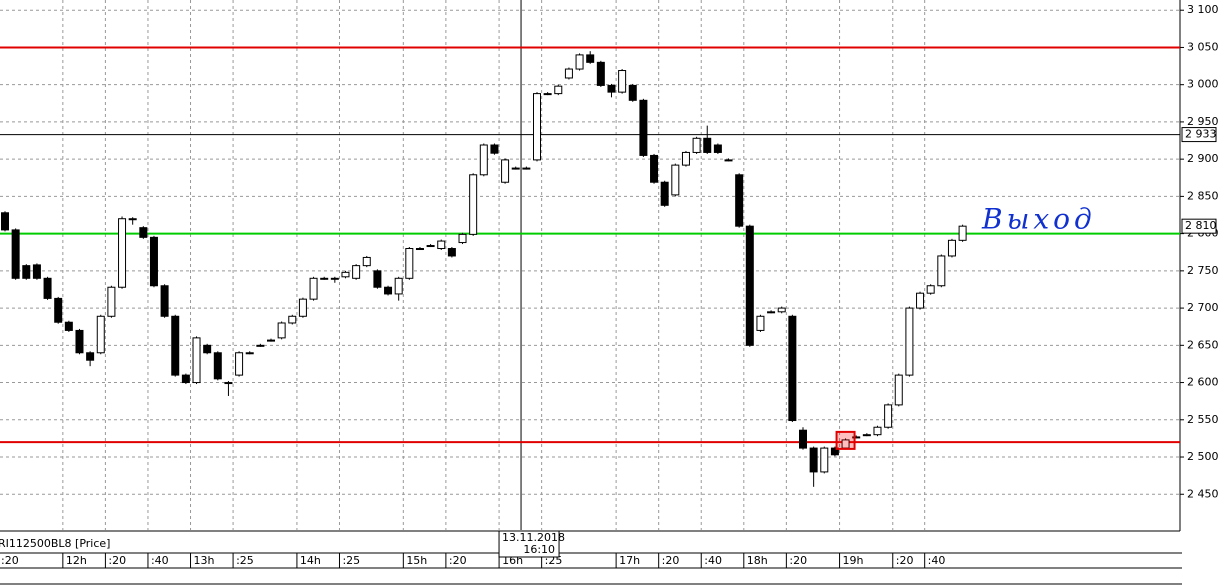  I want to click on y-tick-label: 2 700, so click(1203, 307).